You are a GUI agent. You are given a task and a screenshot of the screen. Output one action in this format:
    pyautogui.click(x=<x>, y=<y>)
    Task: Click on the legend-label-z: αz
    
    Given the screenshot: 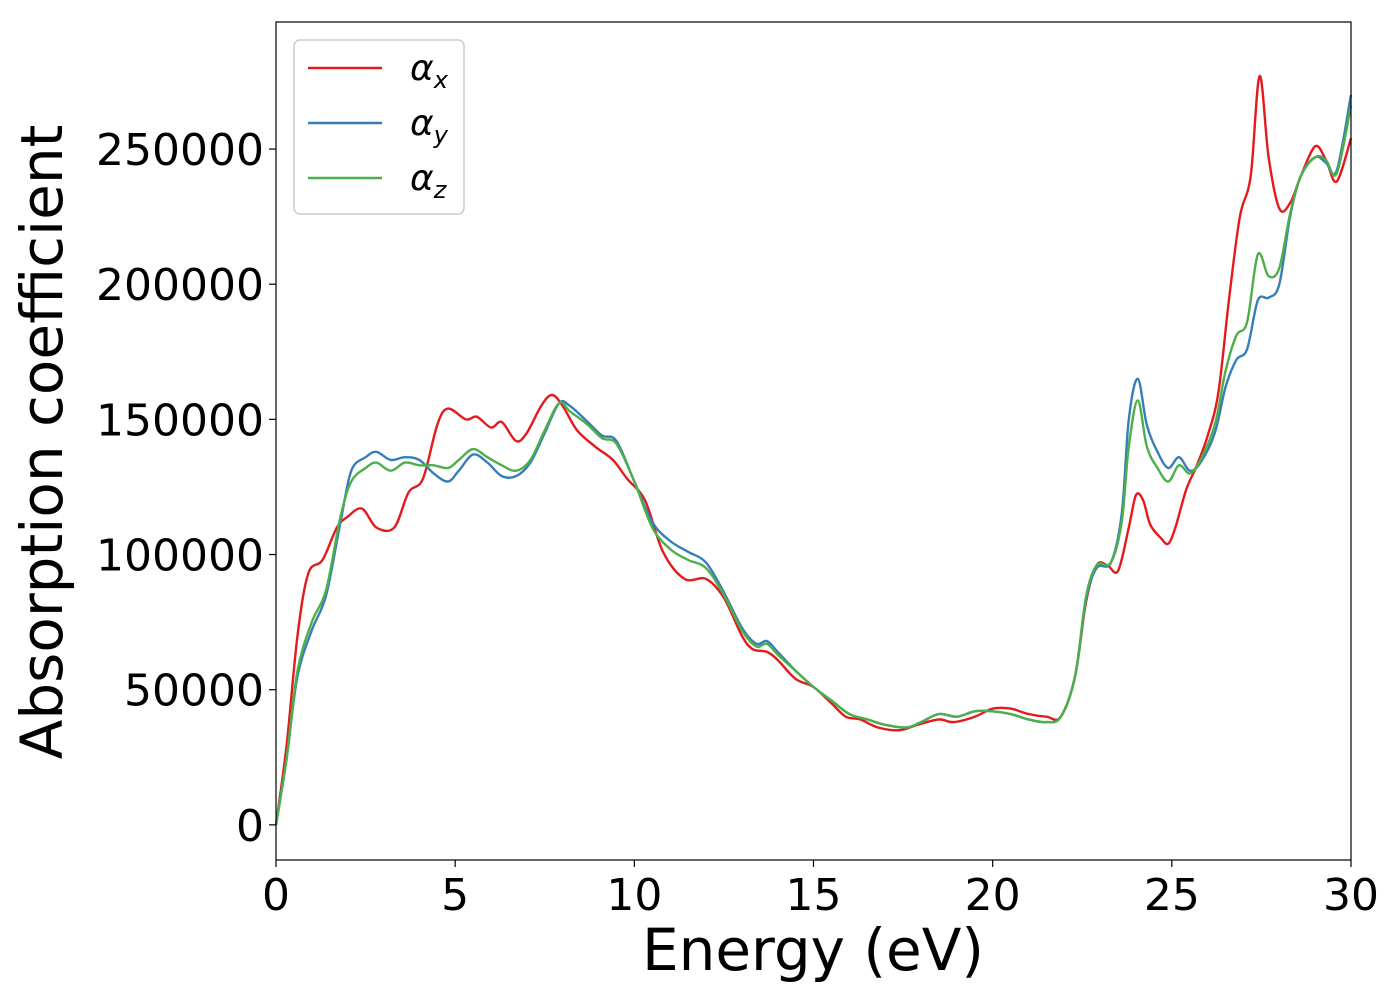 What is the action you would take?
    pyautogui.click(x=429, y=181)
    